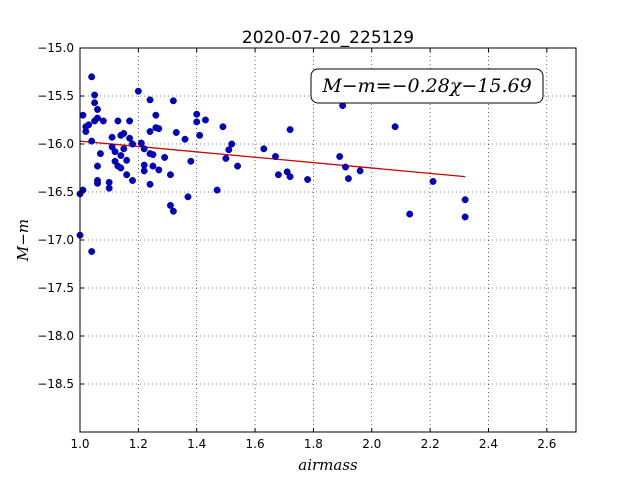 Image resolution: width=640 pixels, height=480 pixels. What do you see at coordinates (55, 96) in the screenshot?
I see `y-tick-label: −15.5` at bounding box center [55, 96].